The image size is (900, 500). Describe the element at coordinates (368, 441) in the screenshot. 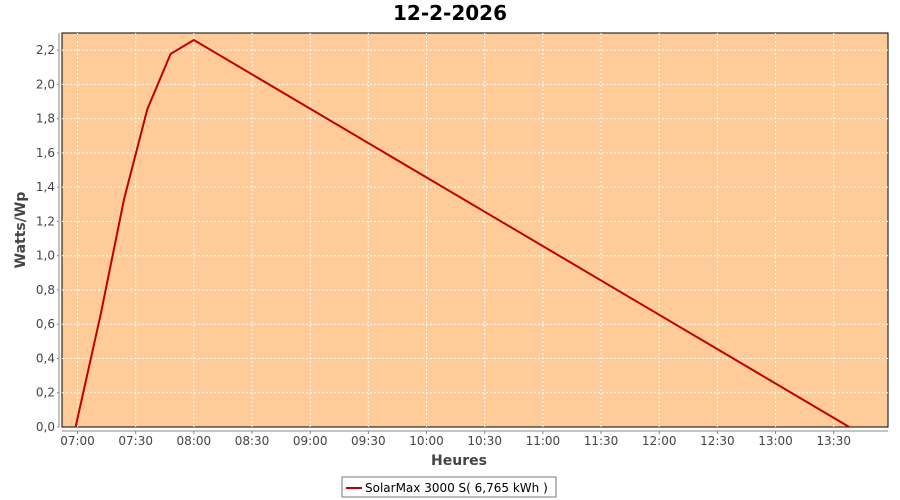

I see `x-tick-label: 09:30` at that location.